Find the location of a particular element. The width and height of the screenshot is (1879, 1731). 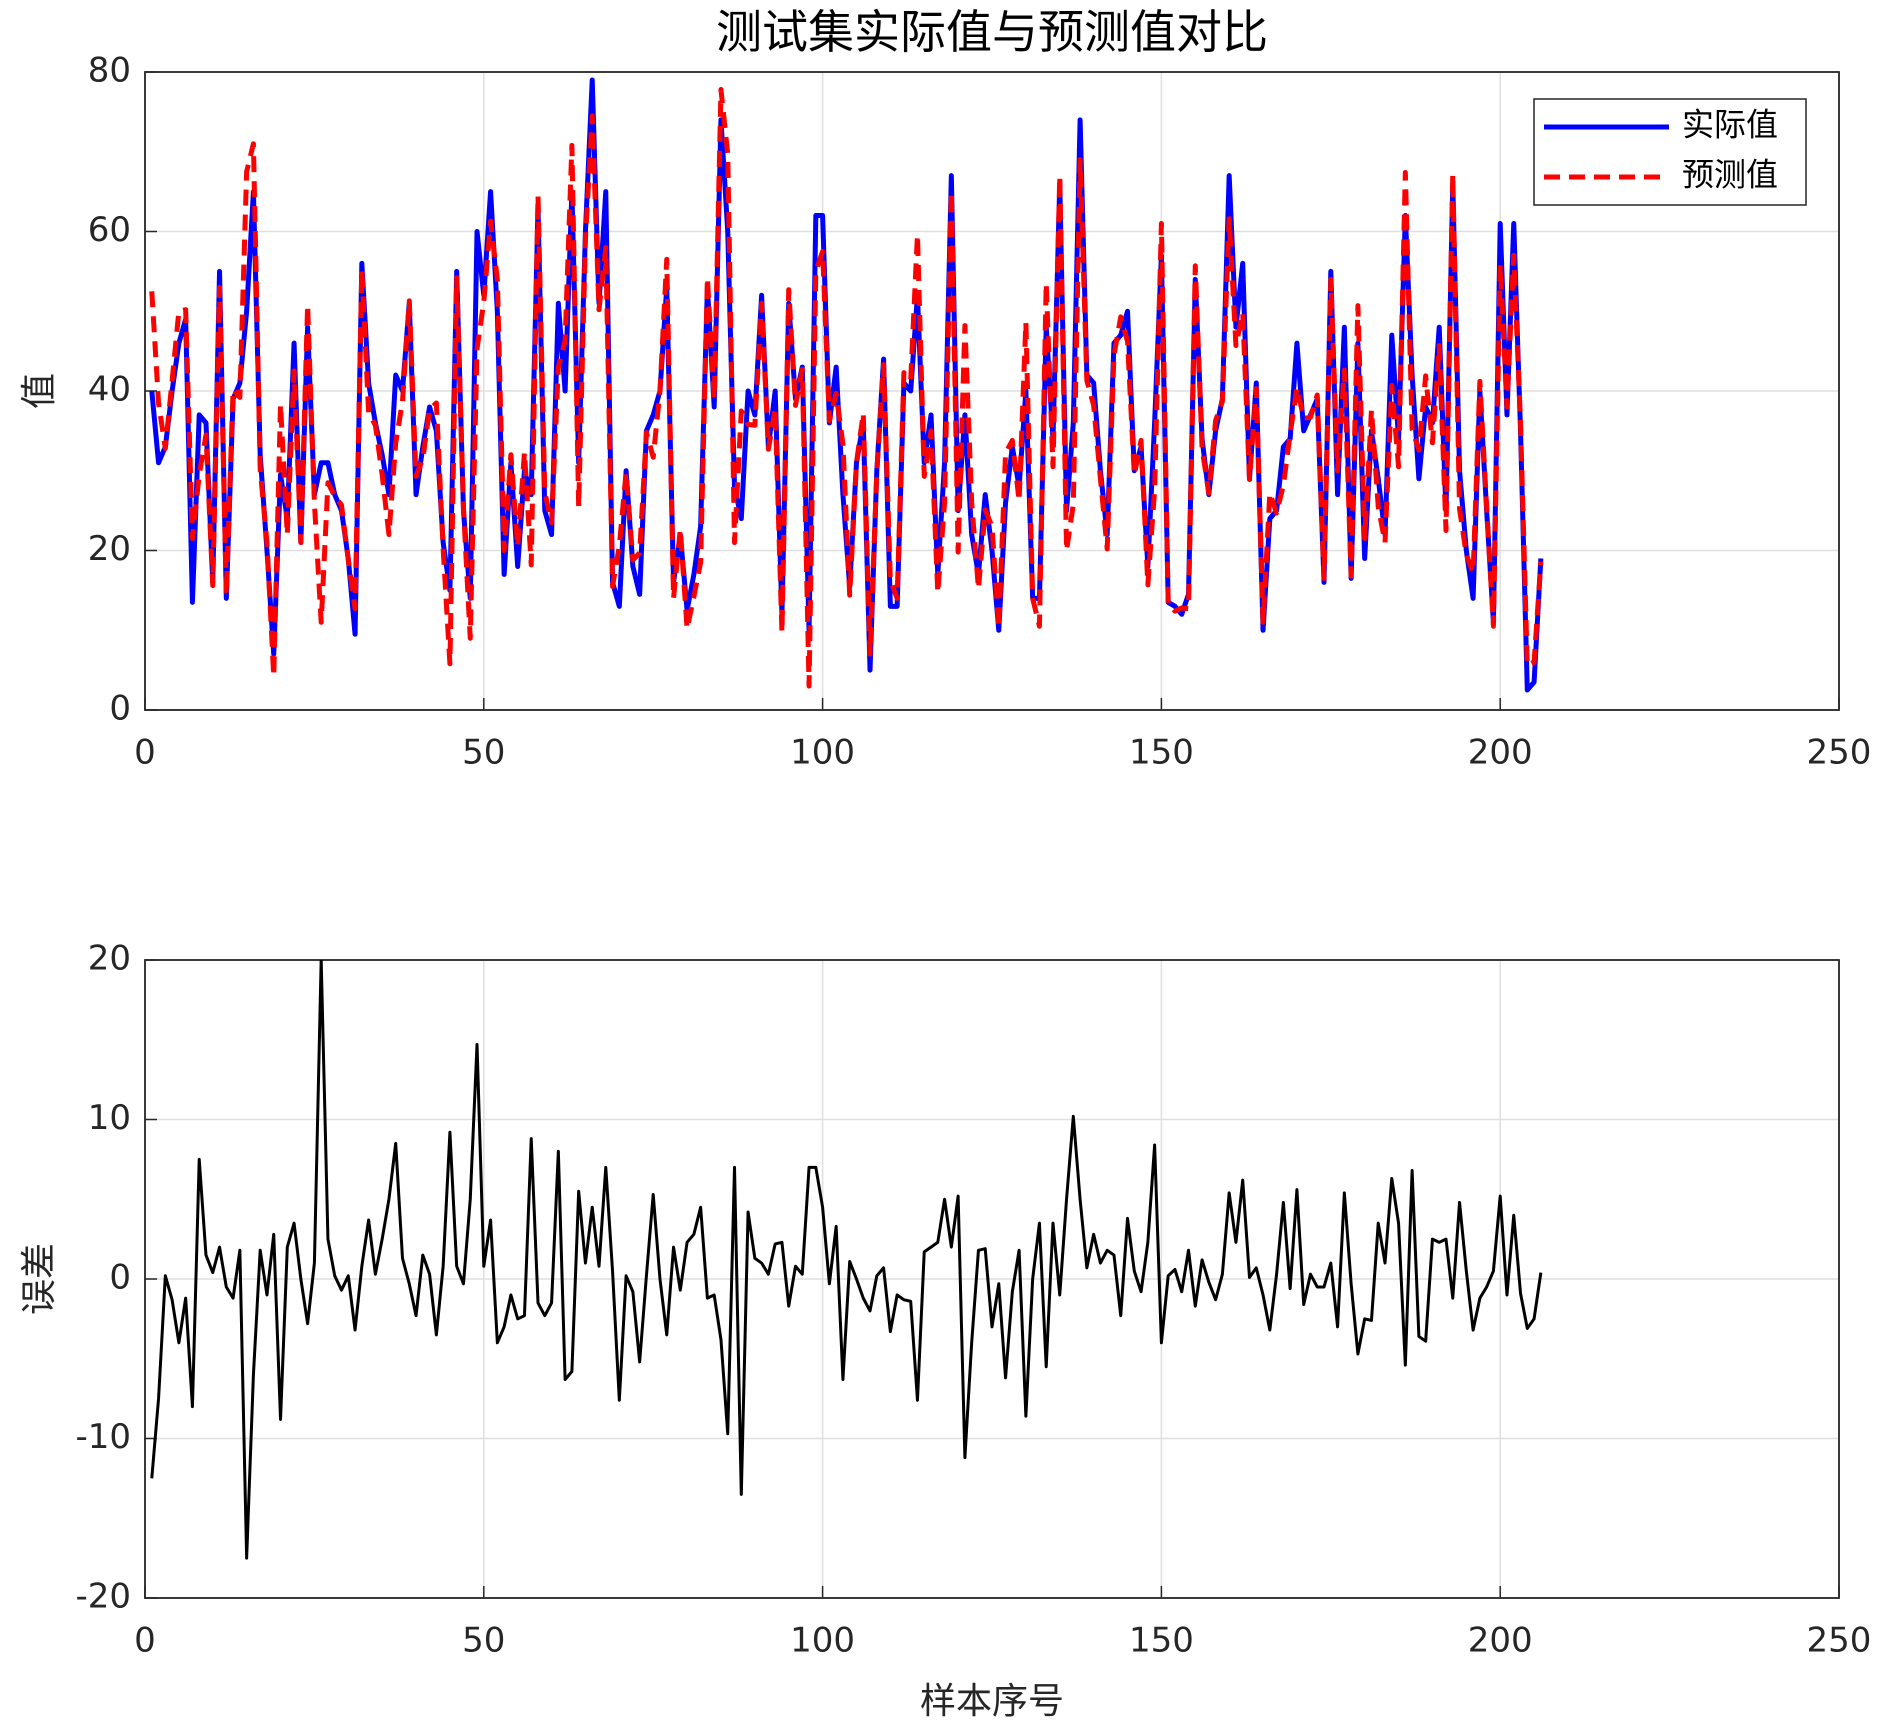

y-tick-label: 10 is located at coordinates (109, 1118).